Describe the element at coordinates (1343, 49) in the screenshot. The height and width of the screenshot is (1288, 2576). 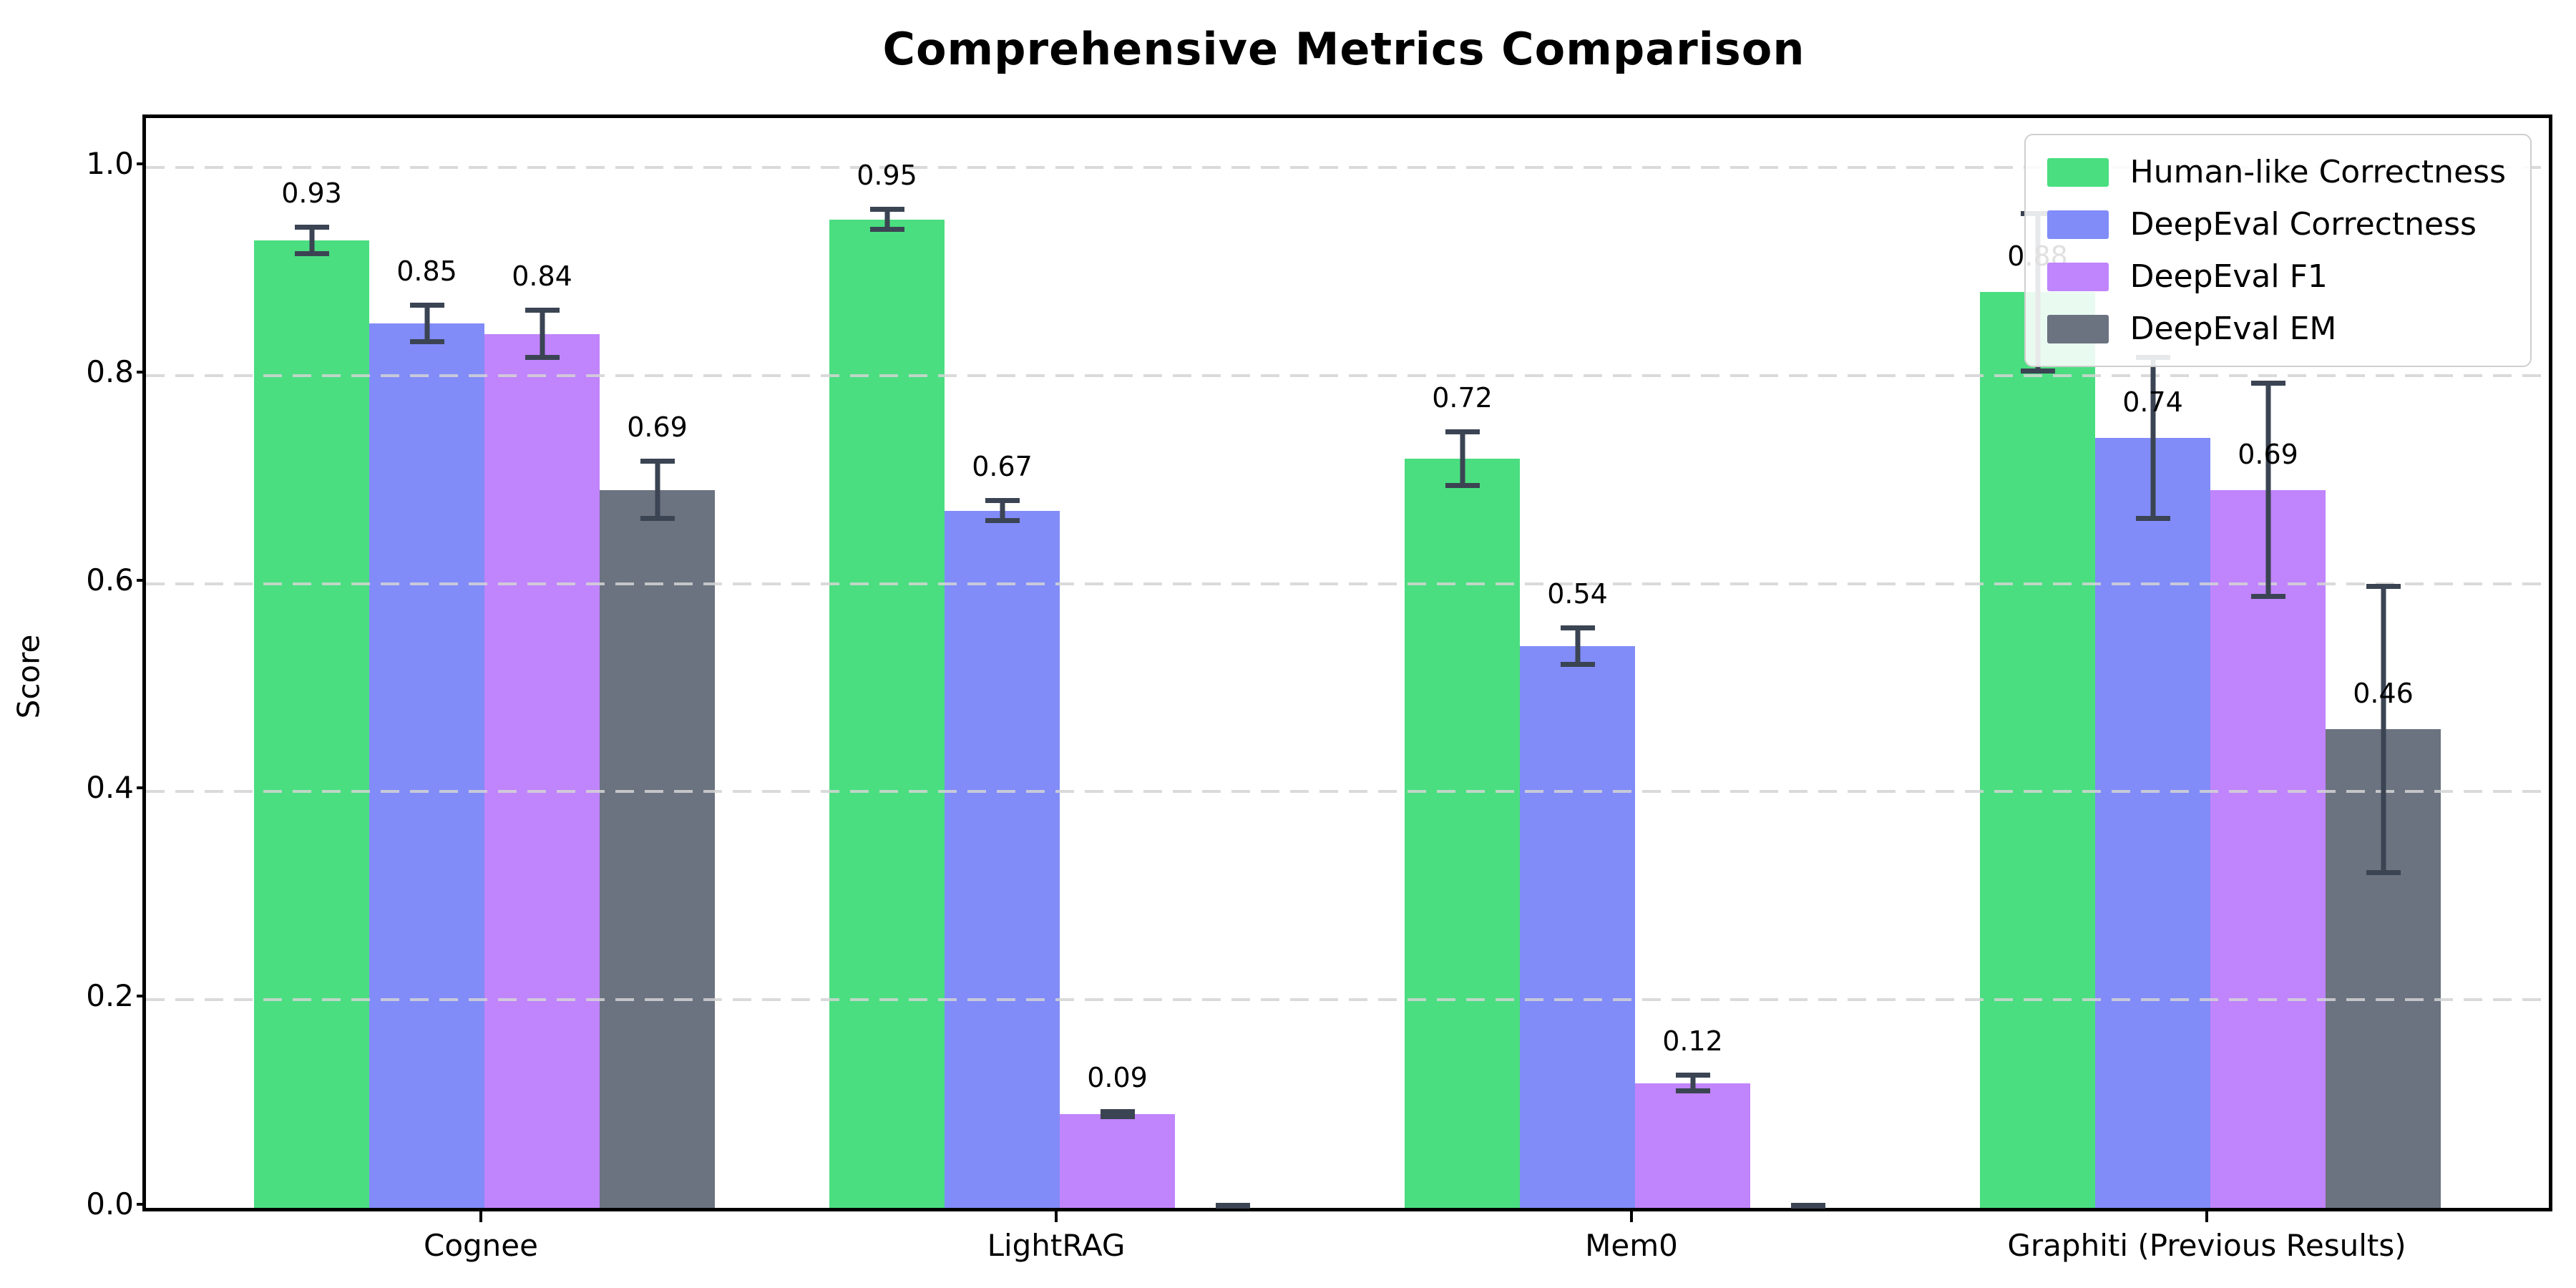
I see `chart-title: Comprehensive Metrics Comparison` at that location.